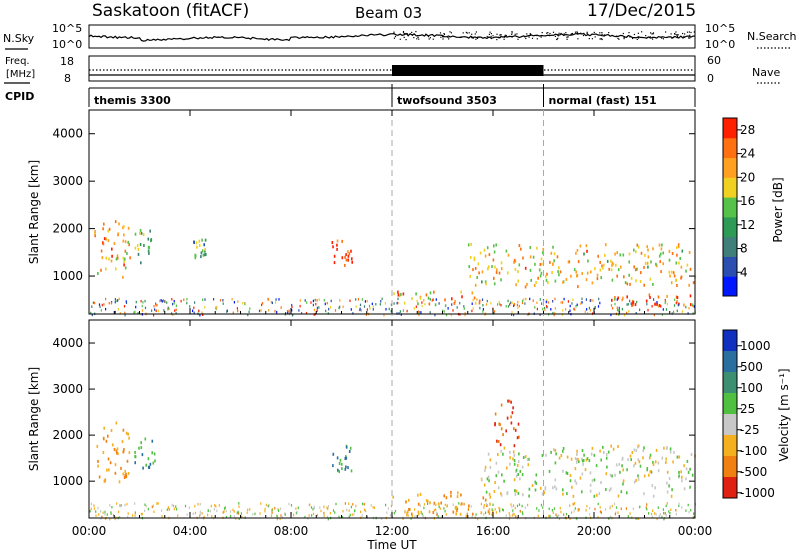  I want to click on nsearch-tick-bottom: 10^0, so click(720, 44).